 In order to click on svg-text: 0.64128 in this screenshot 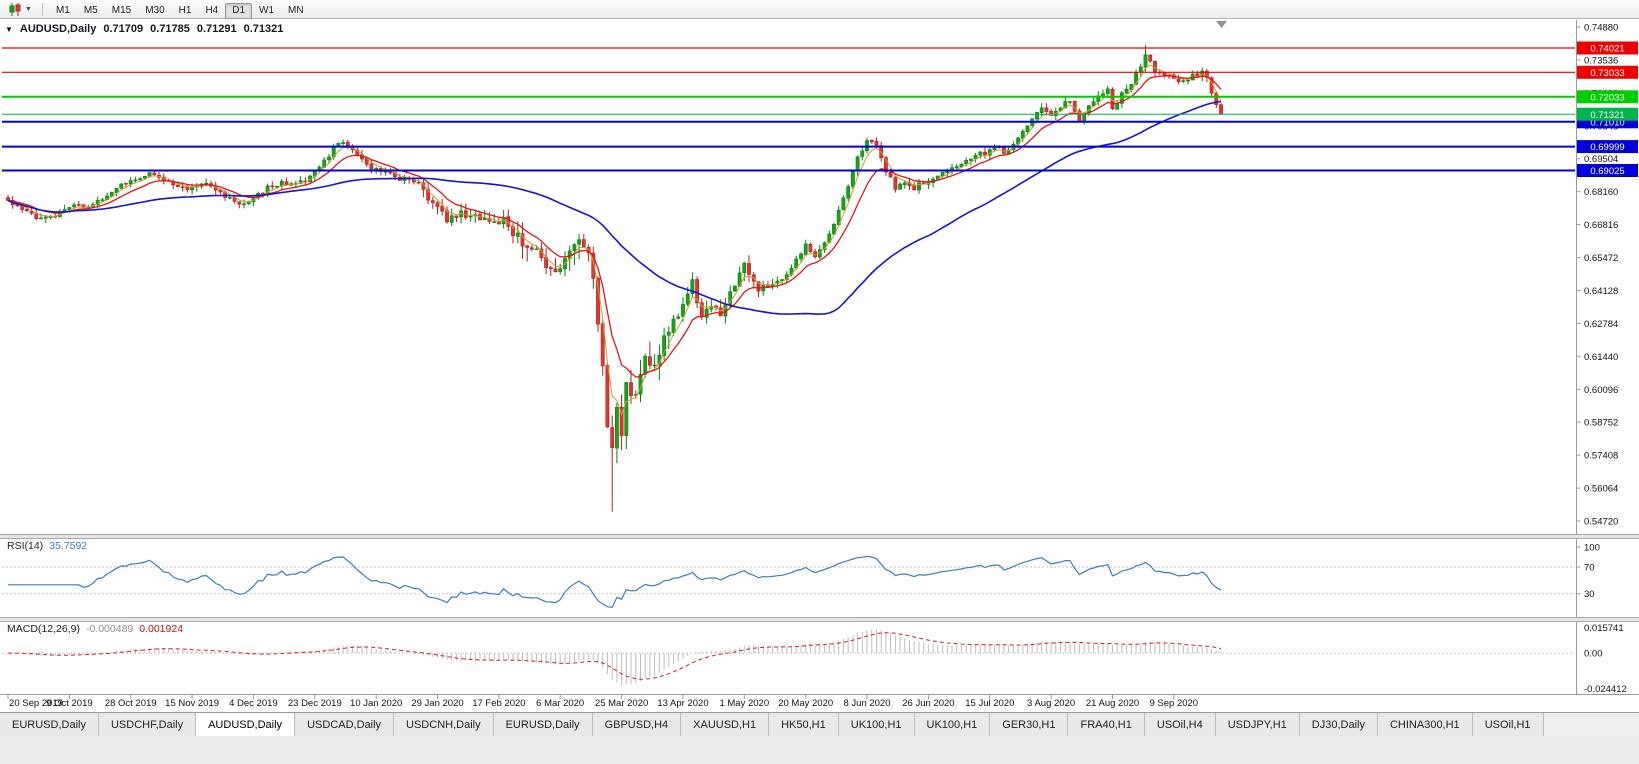, I will do `click(1601, 291)`.